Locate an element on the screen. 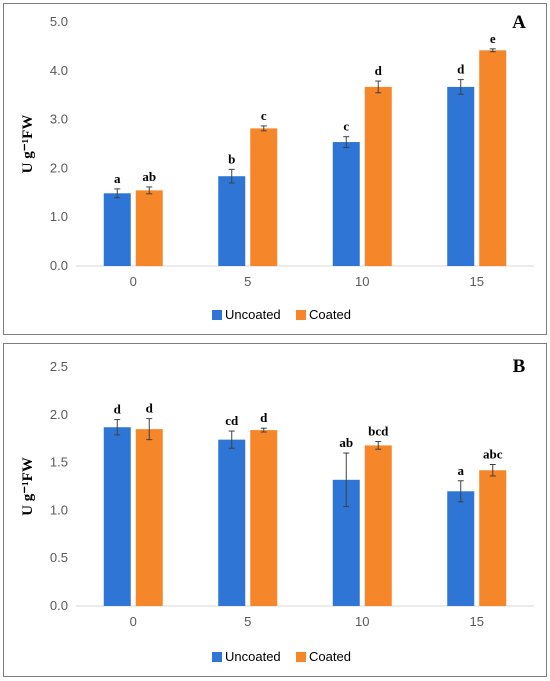 Image resolution: width=550 pixels, height=681 pixels. y-tick-label: 0.5 is located at coordinates (59, 557).